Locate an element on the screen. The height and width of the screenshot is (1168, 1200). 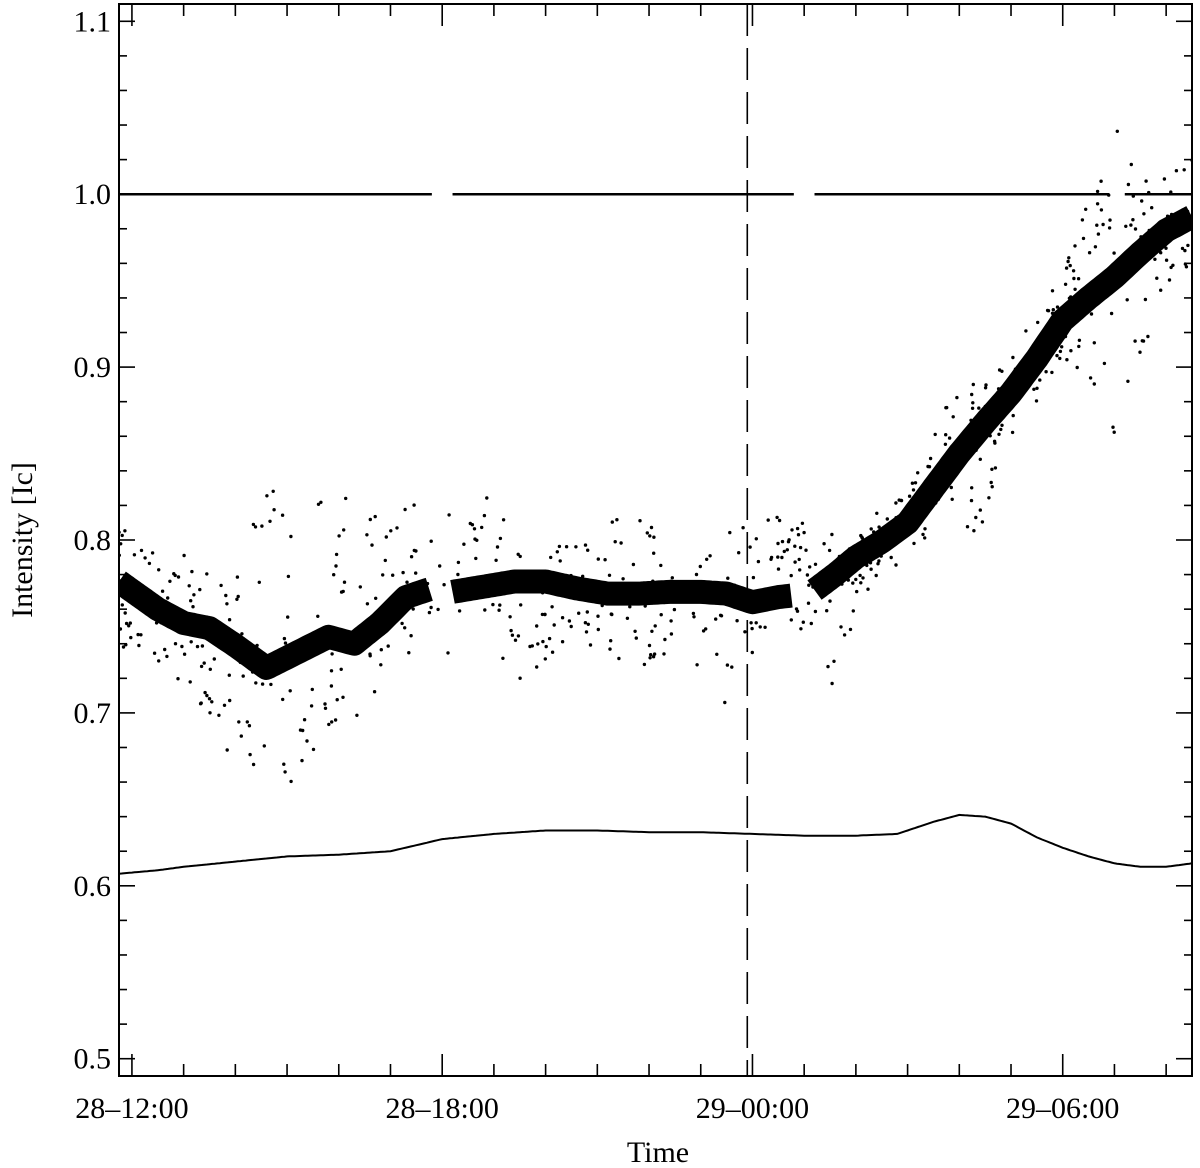
y-tick-label: 0.8 is located at coordinates (93, 540).